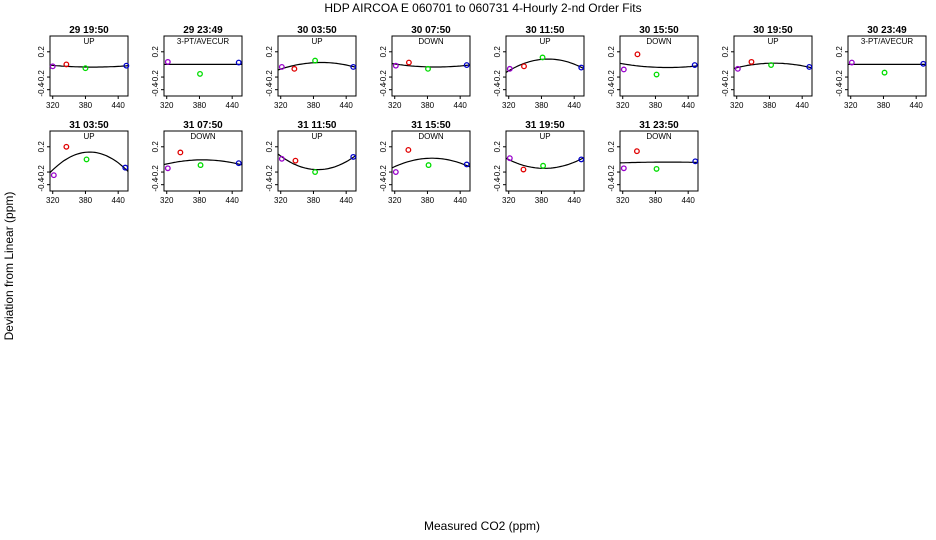 Image resolution: width=936 pixels, height=540 pixels. I want to click on panel-title: 30 03:50, so click(317, 30).